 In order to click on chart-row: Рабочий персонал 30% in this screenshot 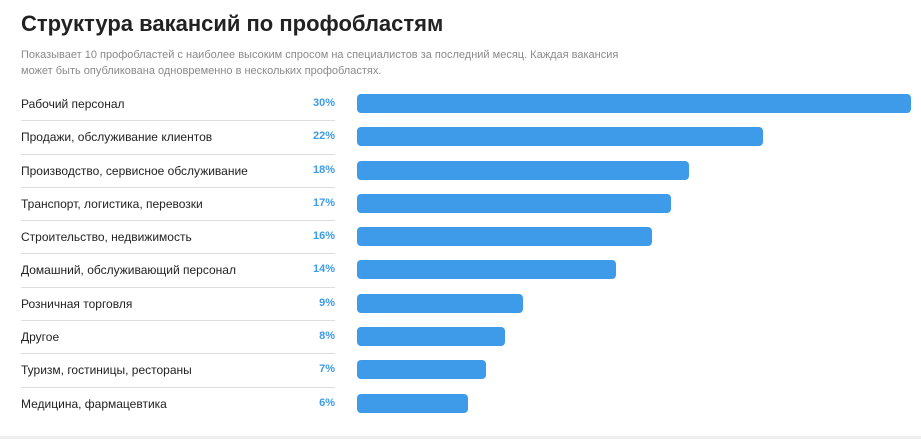, I will do `click(471, 105)`.